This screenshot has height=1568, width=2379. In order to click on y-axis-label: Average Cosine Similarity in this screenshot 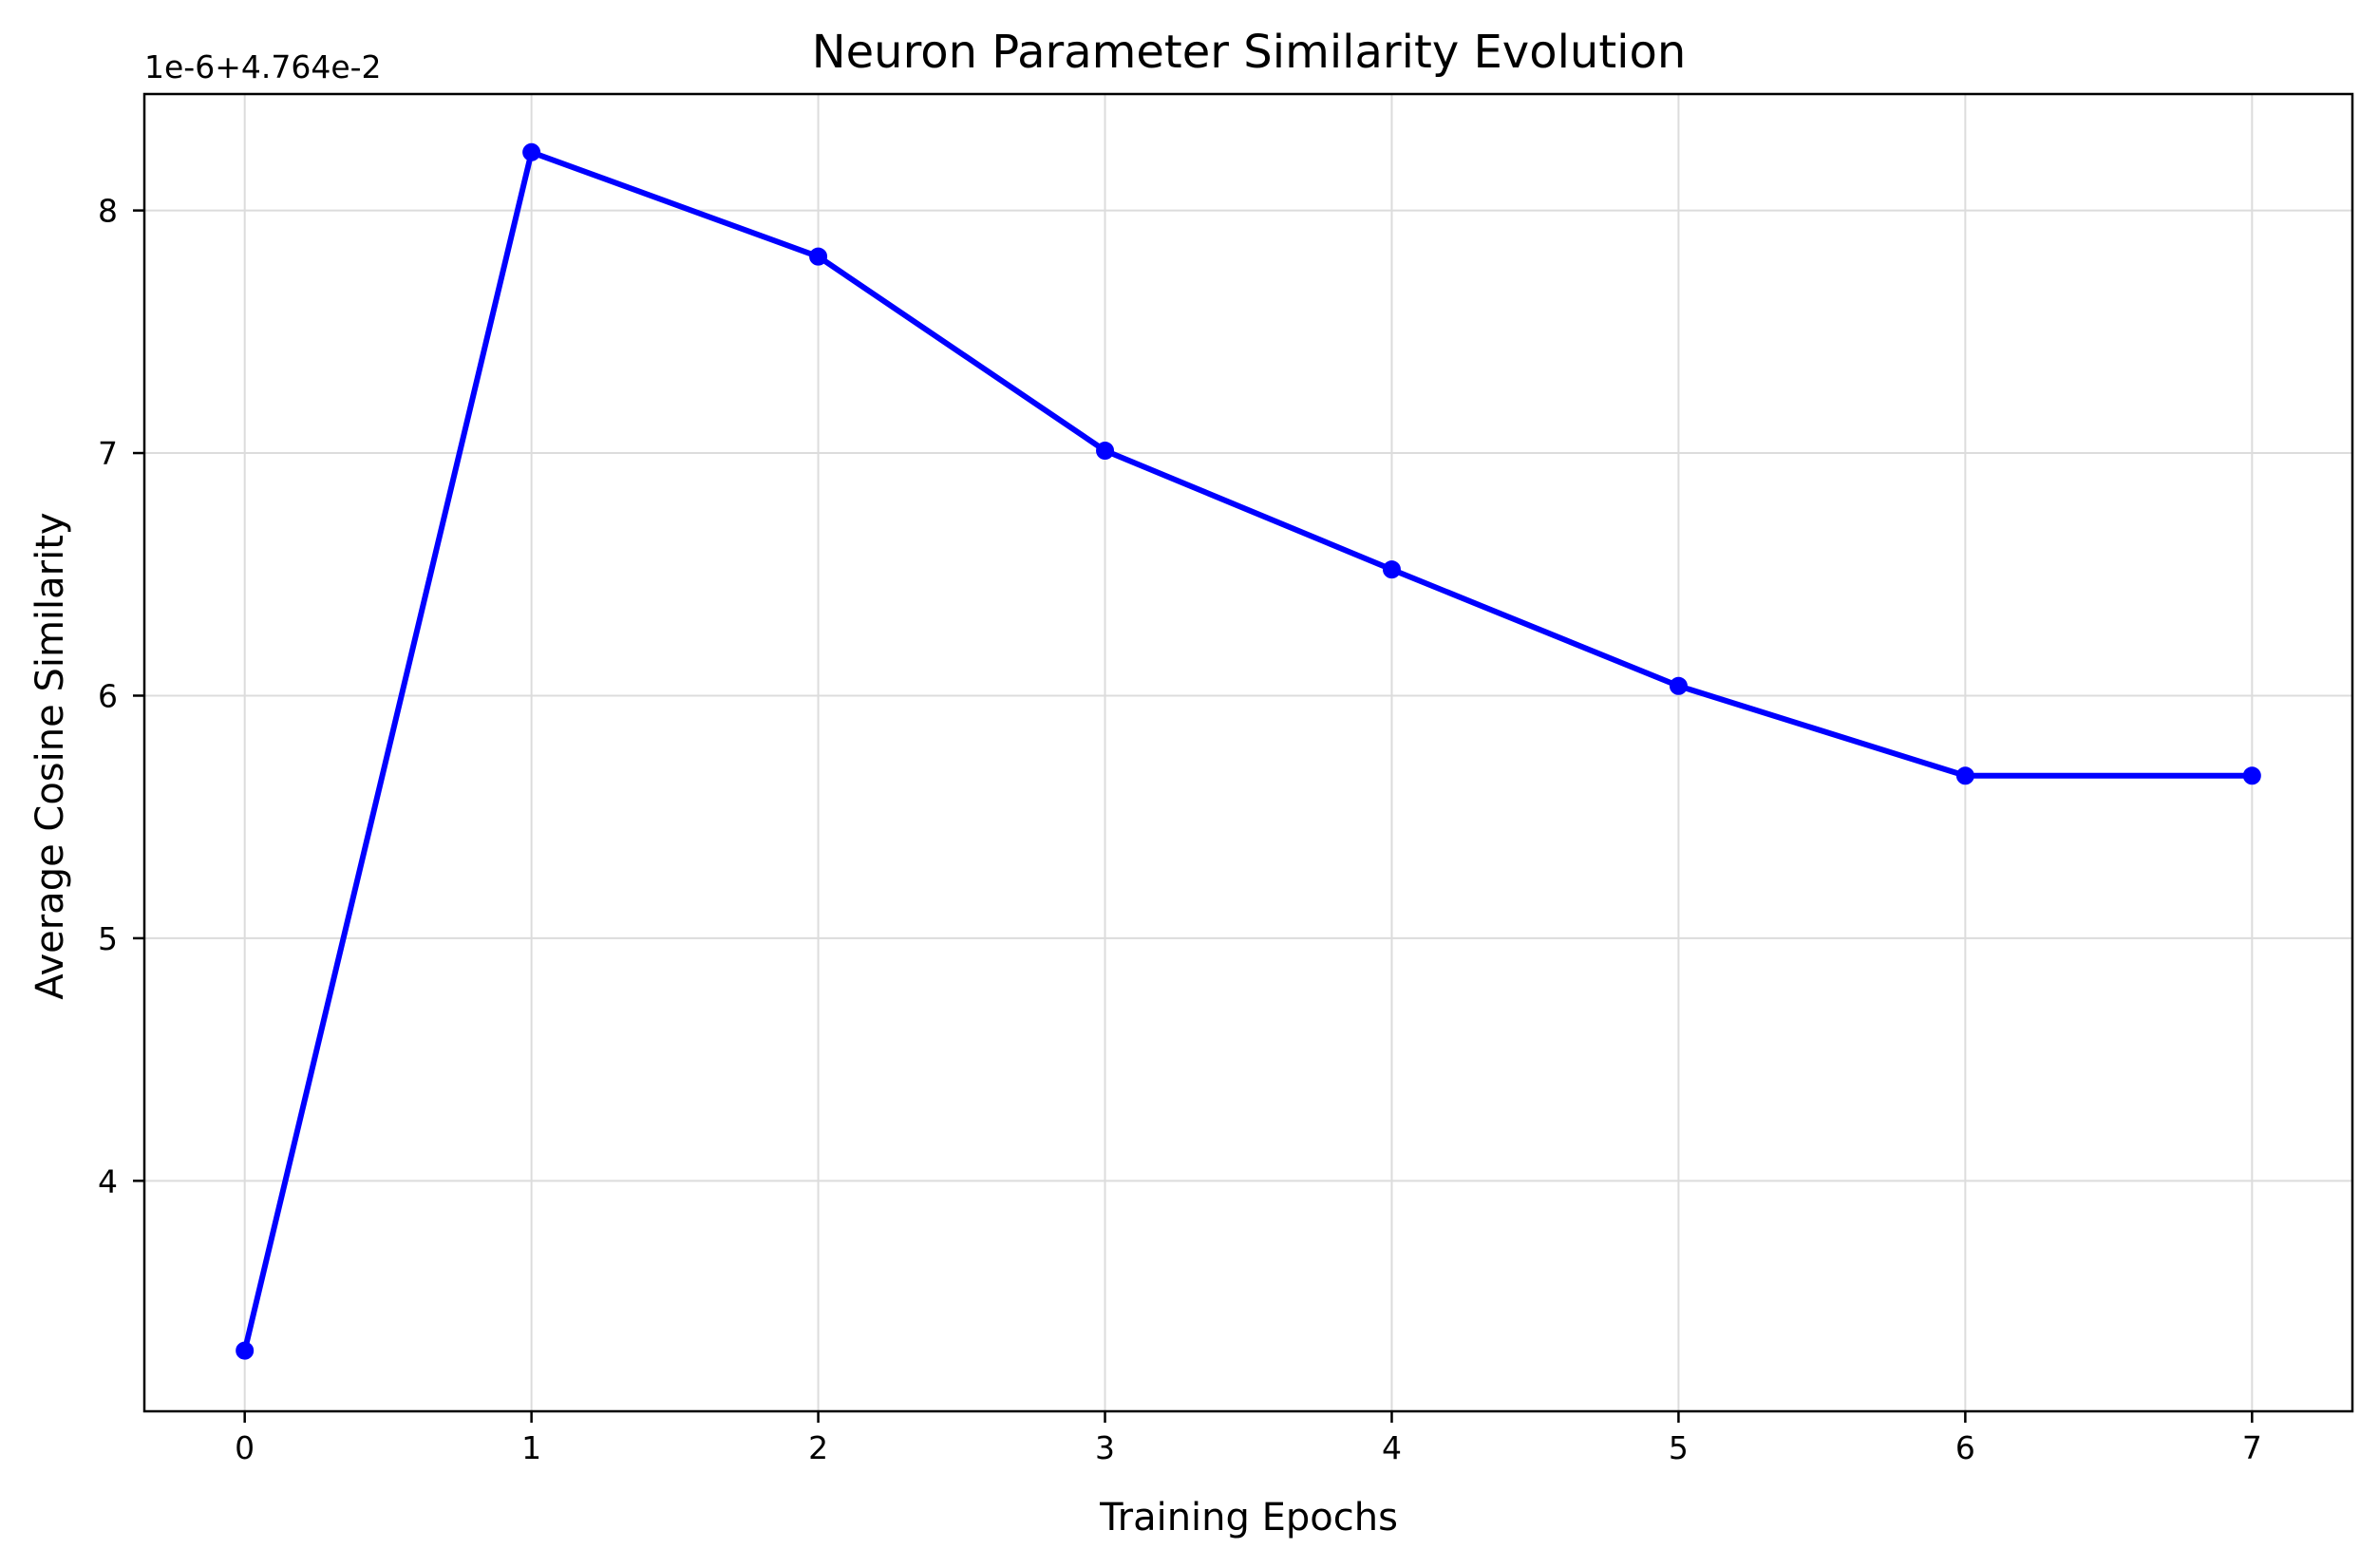, I will do `click(50, 755)`.